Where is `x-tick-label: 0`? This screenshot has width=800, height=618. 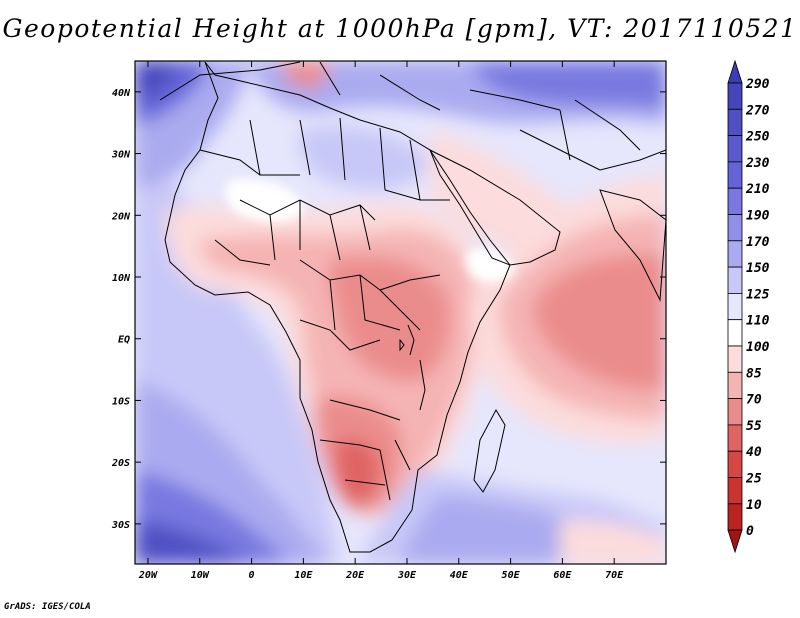 x-tick-label: 0 is located at coordinates (252, 575).